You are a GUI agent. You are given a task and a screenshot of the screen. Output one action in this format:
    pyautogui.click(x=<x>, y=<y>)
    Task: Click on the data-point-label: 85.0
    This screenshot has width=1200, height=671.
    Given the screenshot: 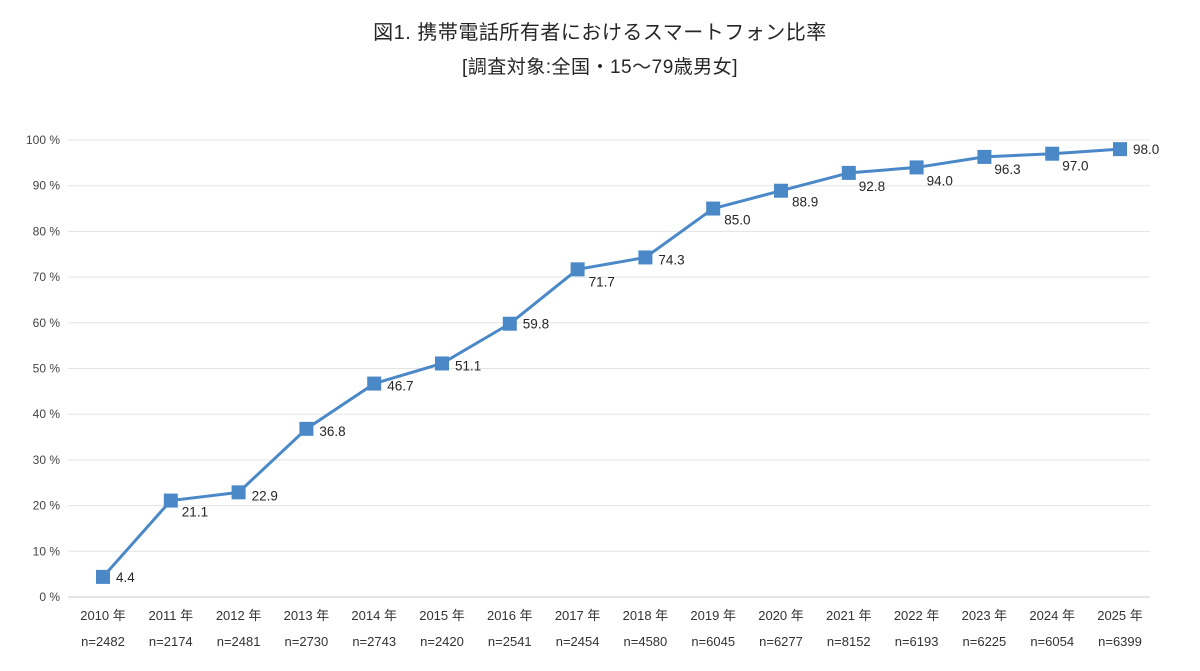 What is the action you would take?
    pyautogui.click(x=737, y=220)
    